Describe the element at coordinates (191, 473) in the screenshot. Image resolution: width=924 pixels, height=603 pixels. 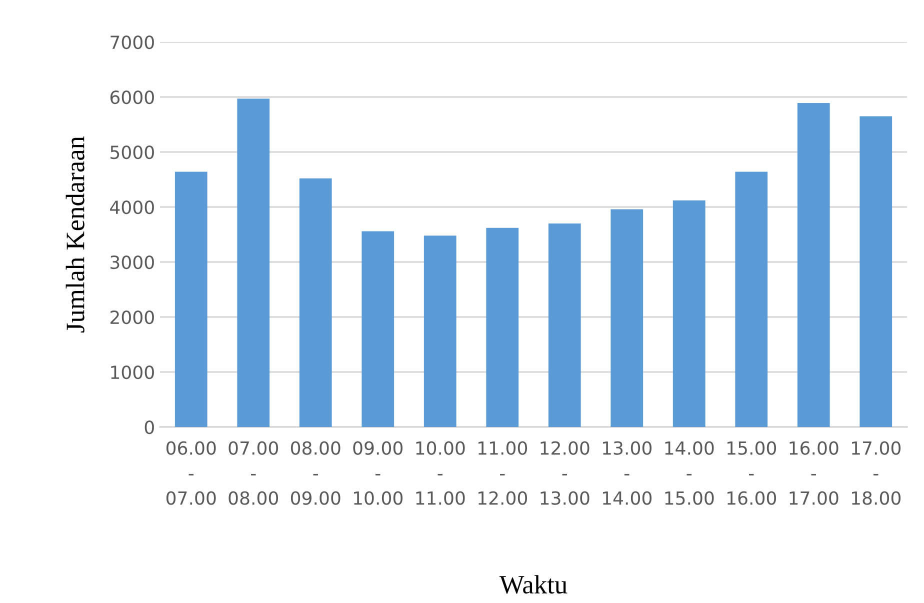
I see `x-tick-label: 06.00 - 07.00` at that location.